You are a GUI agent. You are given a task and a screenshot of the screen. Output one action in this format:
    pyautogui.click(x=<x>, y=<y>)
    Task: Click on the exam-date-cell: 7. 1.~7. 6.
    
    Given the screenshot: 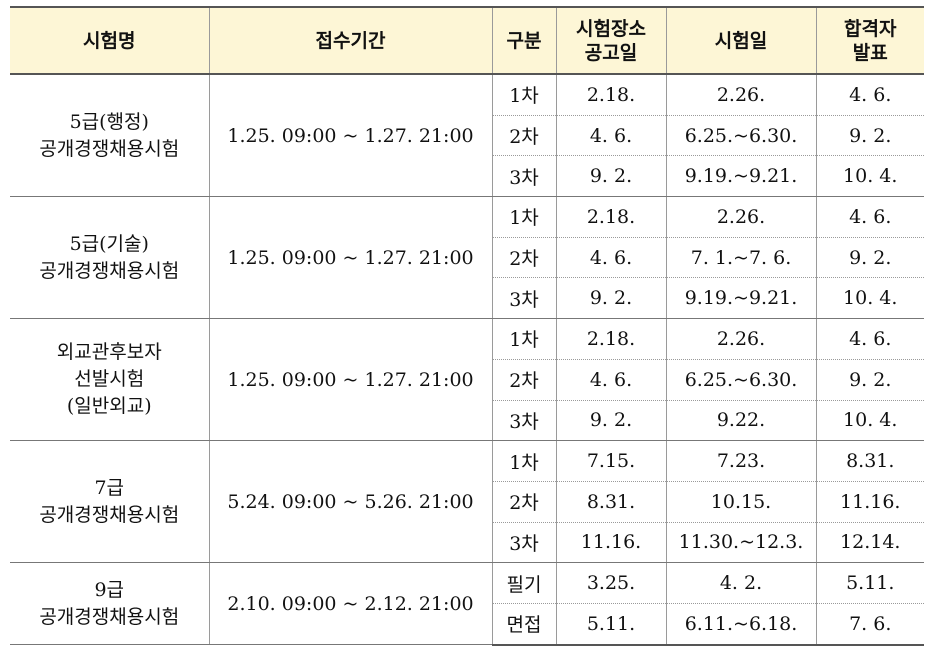 What is the action you would take?
    pyautogui.click(x=741, y=258)
    